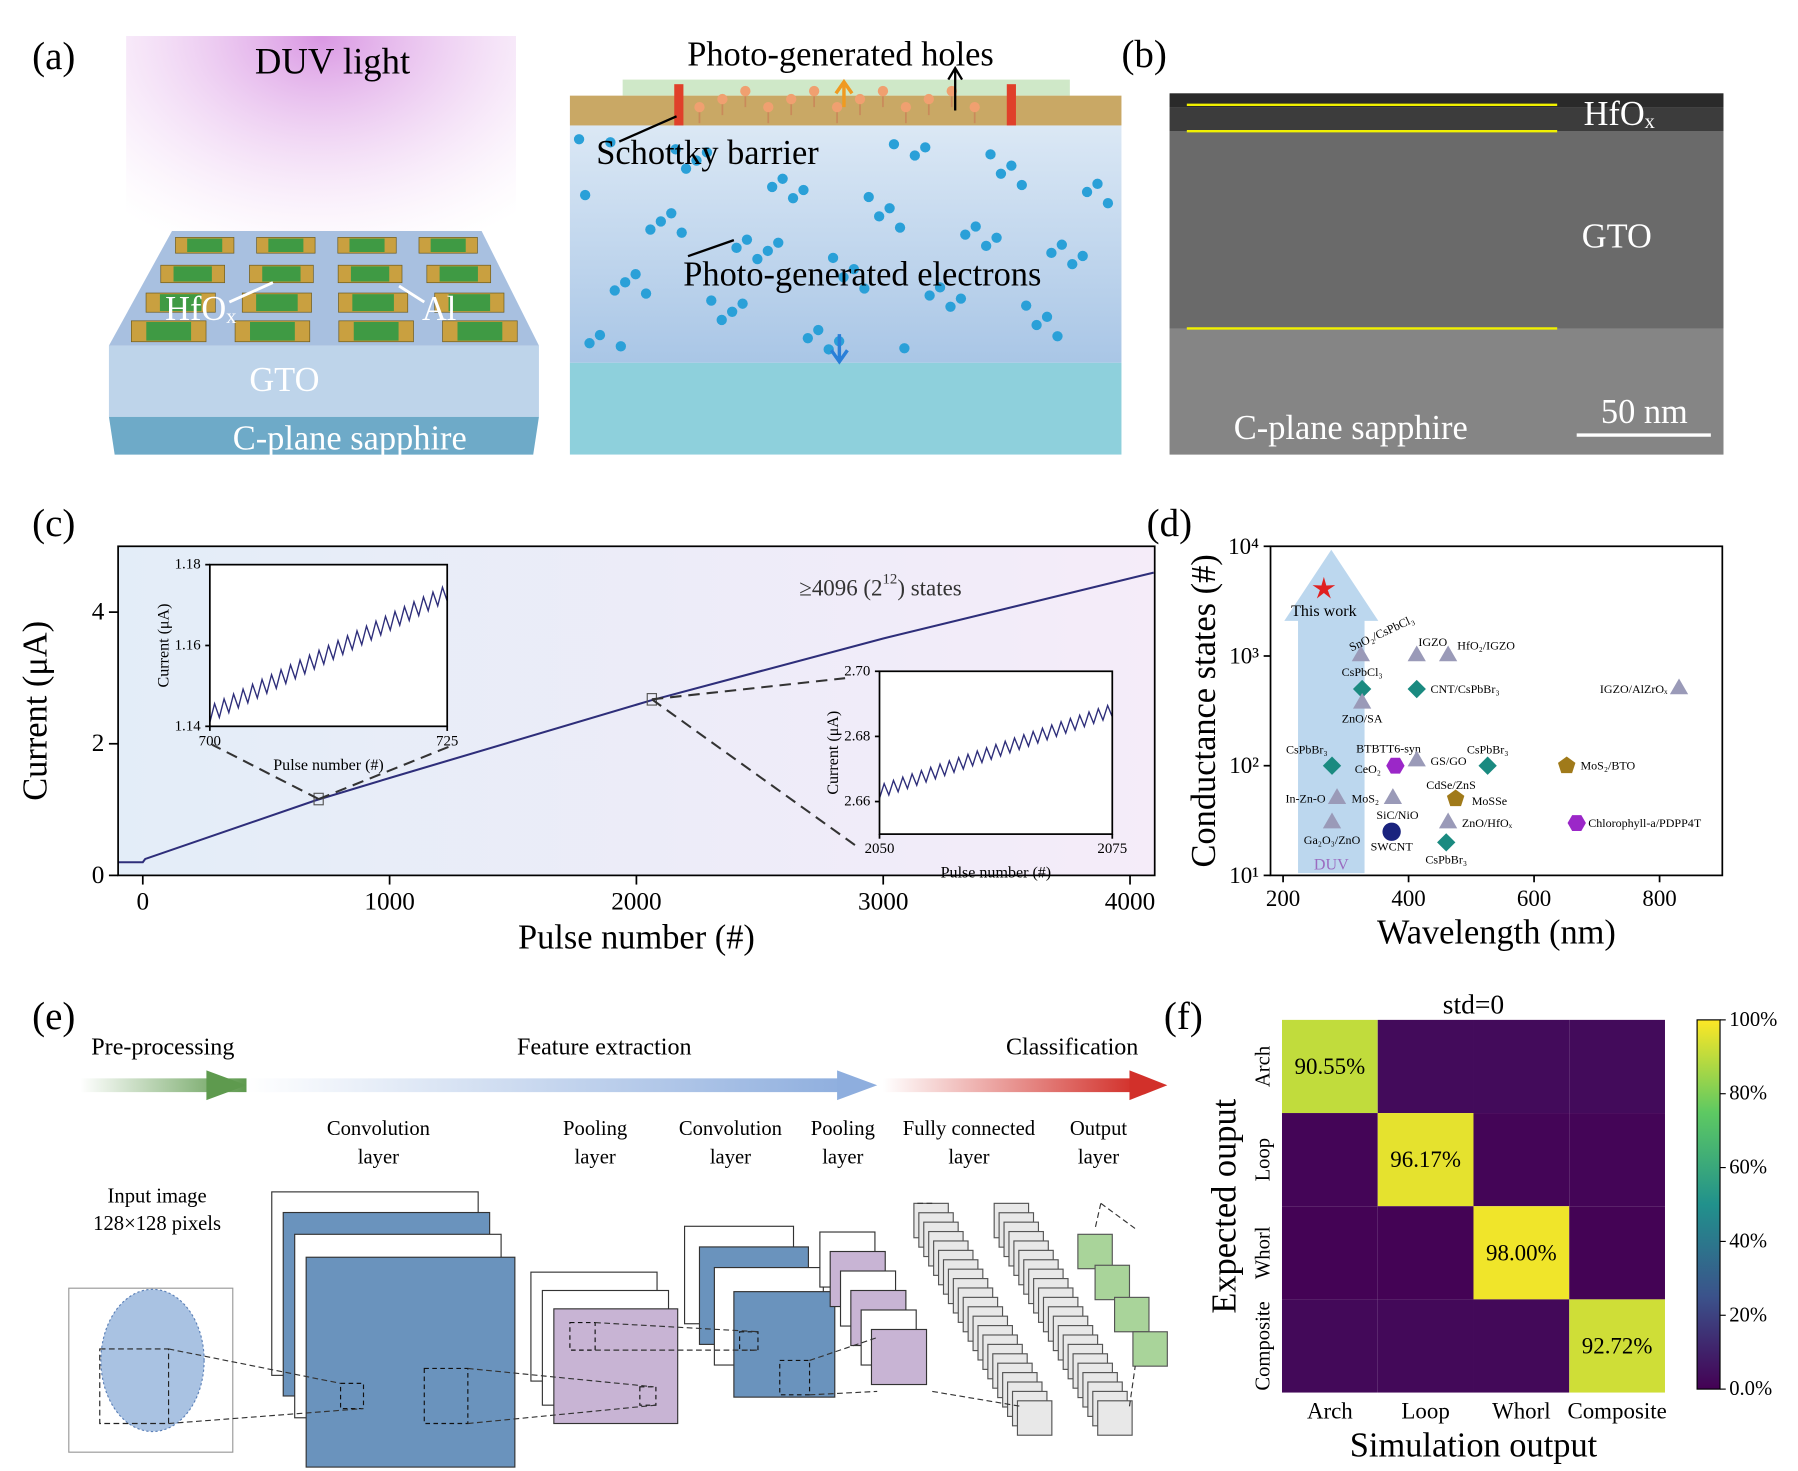  What do you see at coordinates (1607, 766) in the screenshot?
I see `point-label: MoS₂/BTO` at bounding box center [1607, 766].